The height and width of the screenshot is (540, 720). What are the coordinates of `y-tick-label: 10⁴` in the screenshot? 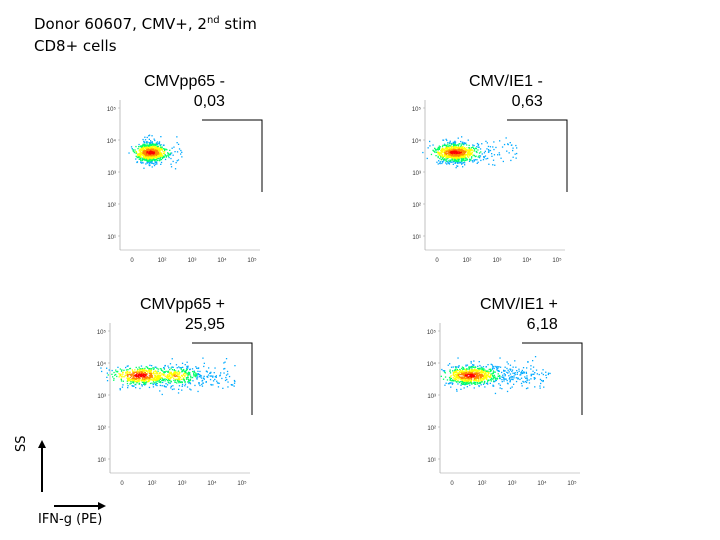 It's located at (432, 364).